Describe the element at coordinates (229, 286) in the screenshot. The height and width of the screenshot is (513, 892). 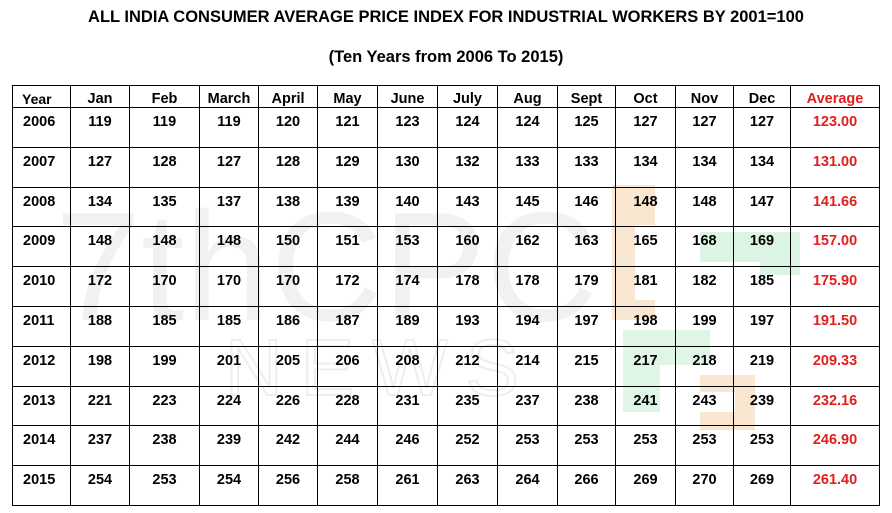
I see `month-value-cell: 170` at that location.